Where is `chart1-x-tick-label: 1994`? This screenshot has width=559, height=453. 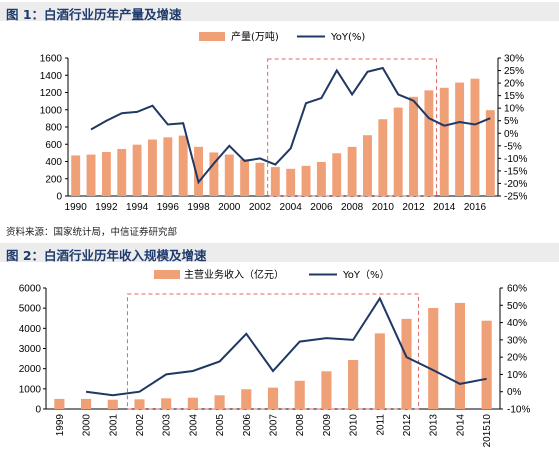
chart1-x-tick-label: 1994 is located at coordinates (137, 207).